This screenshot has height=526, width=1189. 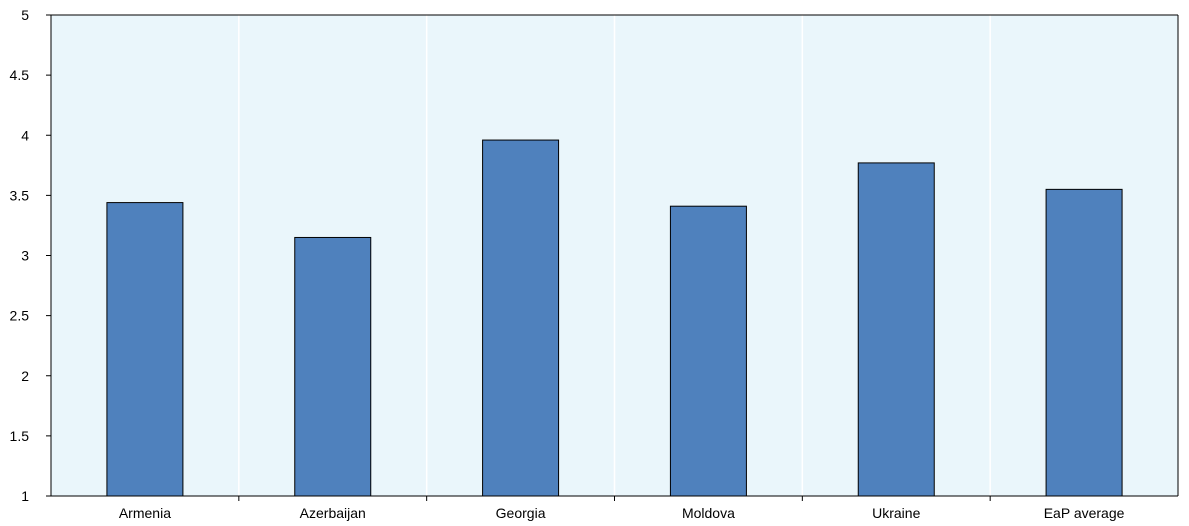 I want to click on y-tick-label: 4, so click(x=25, y=135).